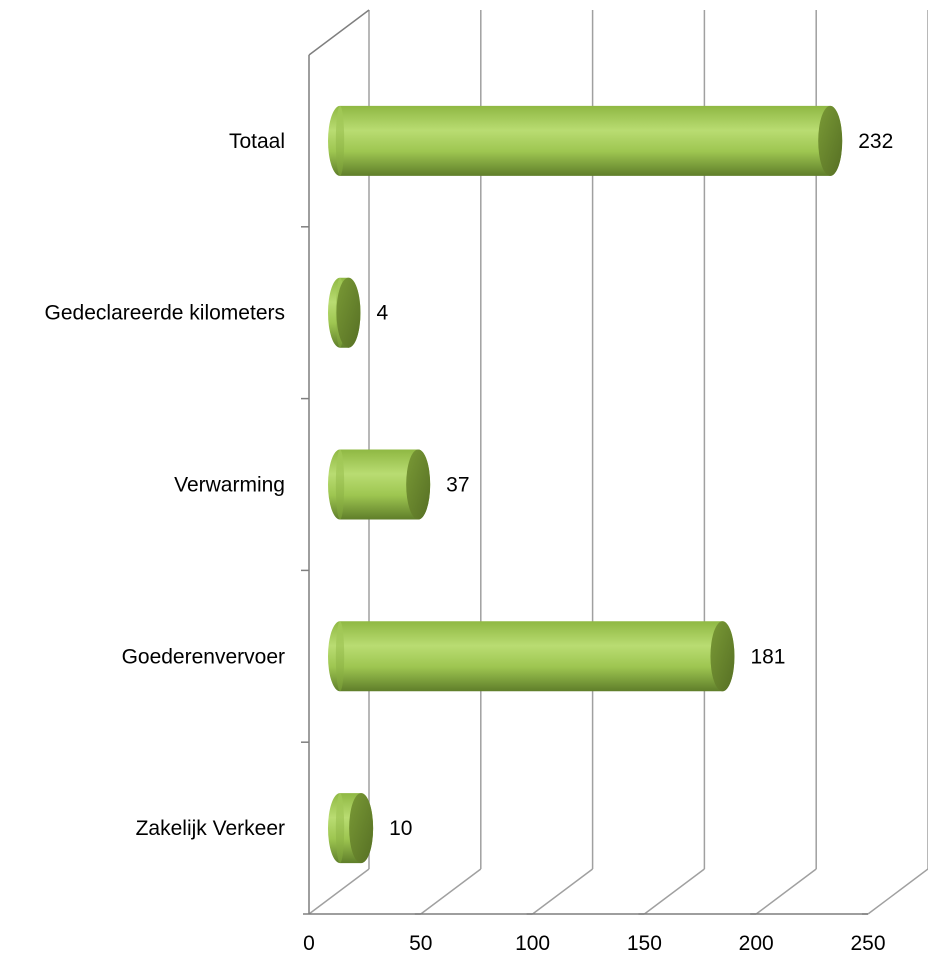 The height and width of the screenshot is (964, 928). What do you see at coordinates (420, 943) in the screenshot?
I see `x-tick-label: 50` at bounding box center [420, 943].